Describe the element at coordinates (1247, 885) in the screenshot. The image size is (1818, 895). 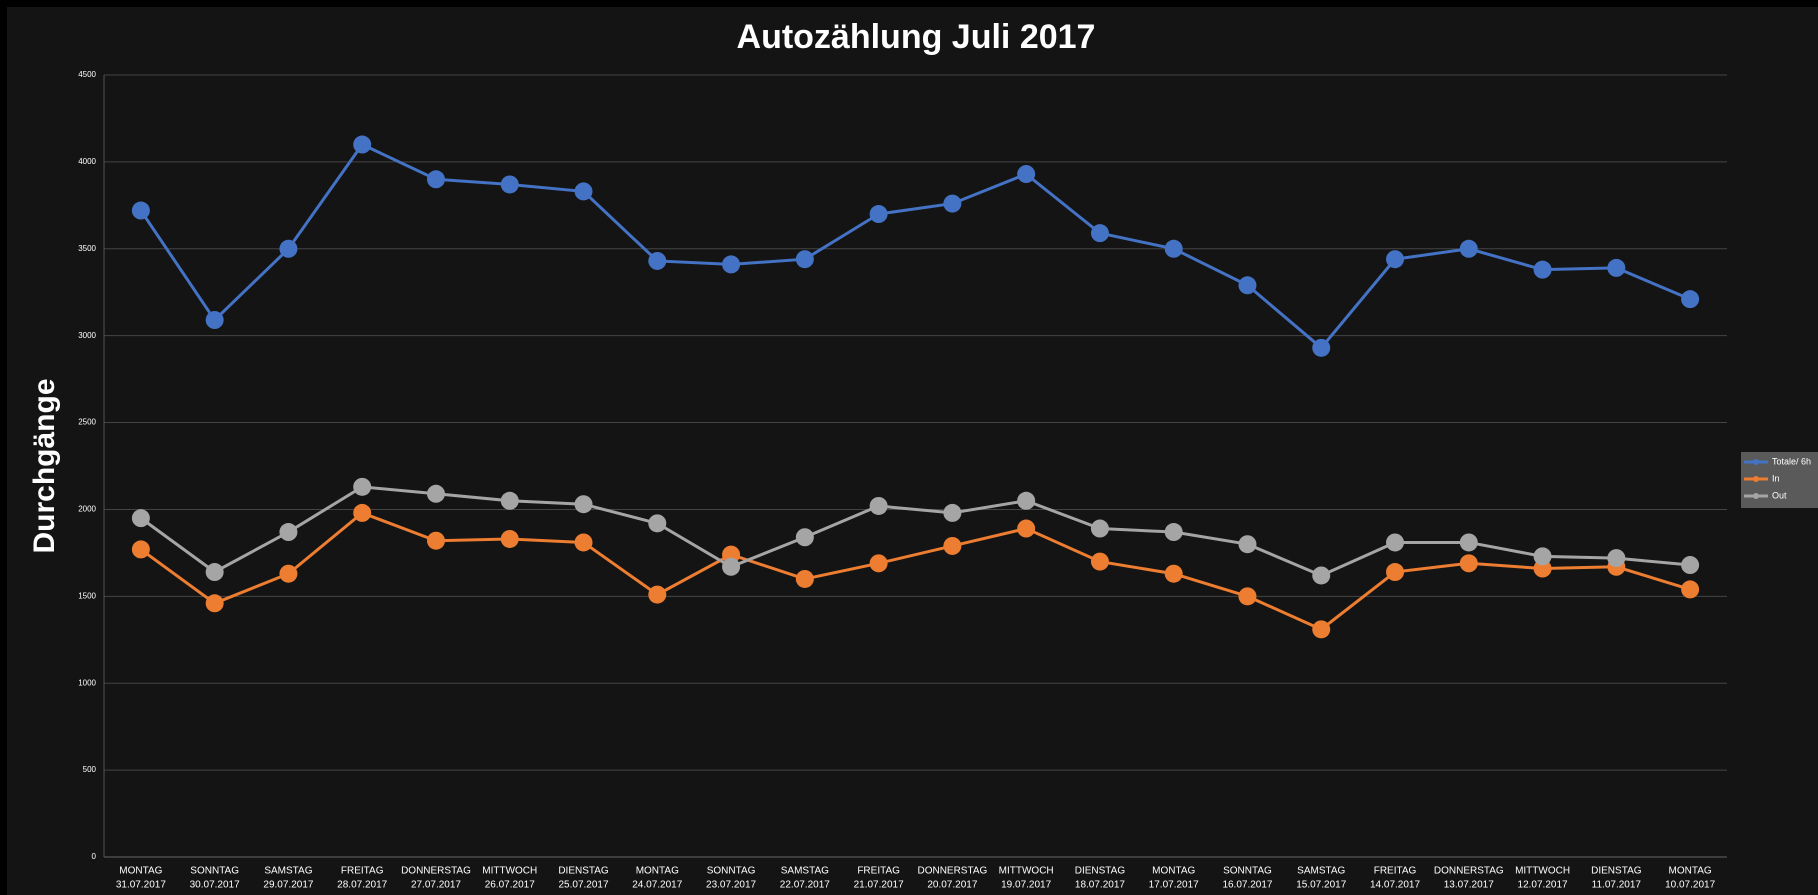
I see `x-tick-label: 16.07.2017` at that location.